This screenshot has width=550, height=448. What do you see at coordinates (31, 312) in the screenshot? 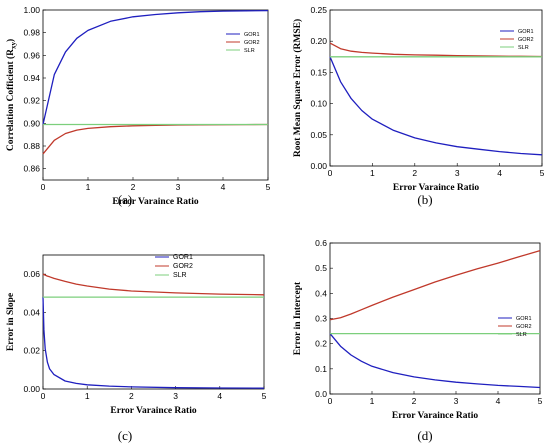
I see `y-tick-label: 0.04` at bounding box center [31, 312].